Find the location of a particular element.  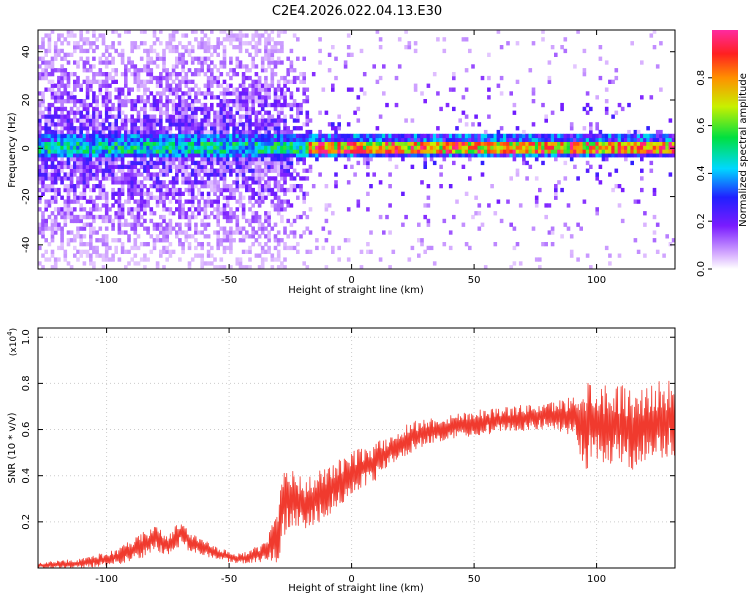

snr-y-tick-label: 0.8 is located at coordinates (26, 383).